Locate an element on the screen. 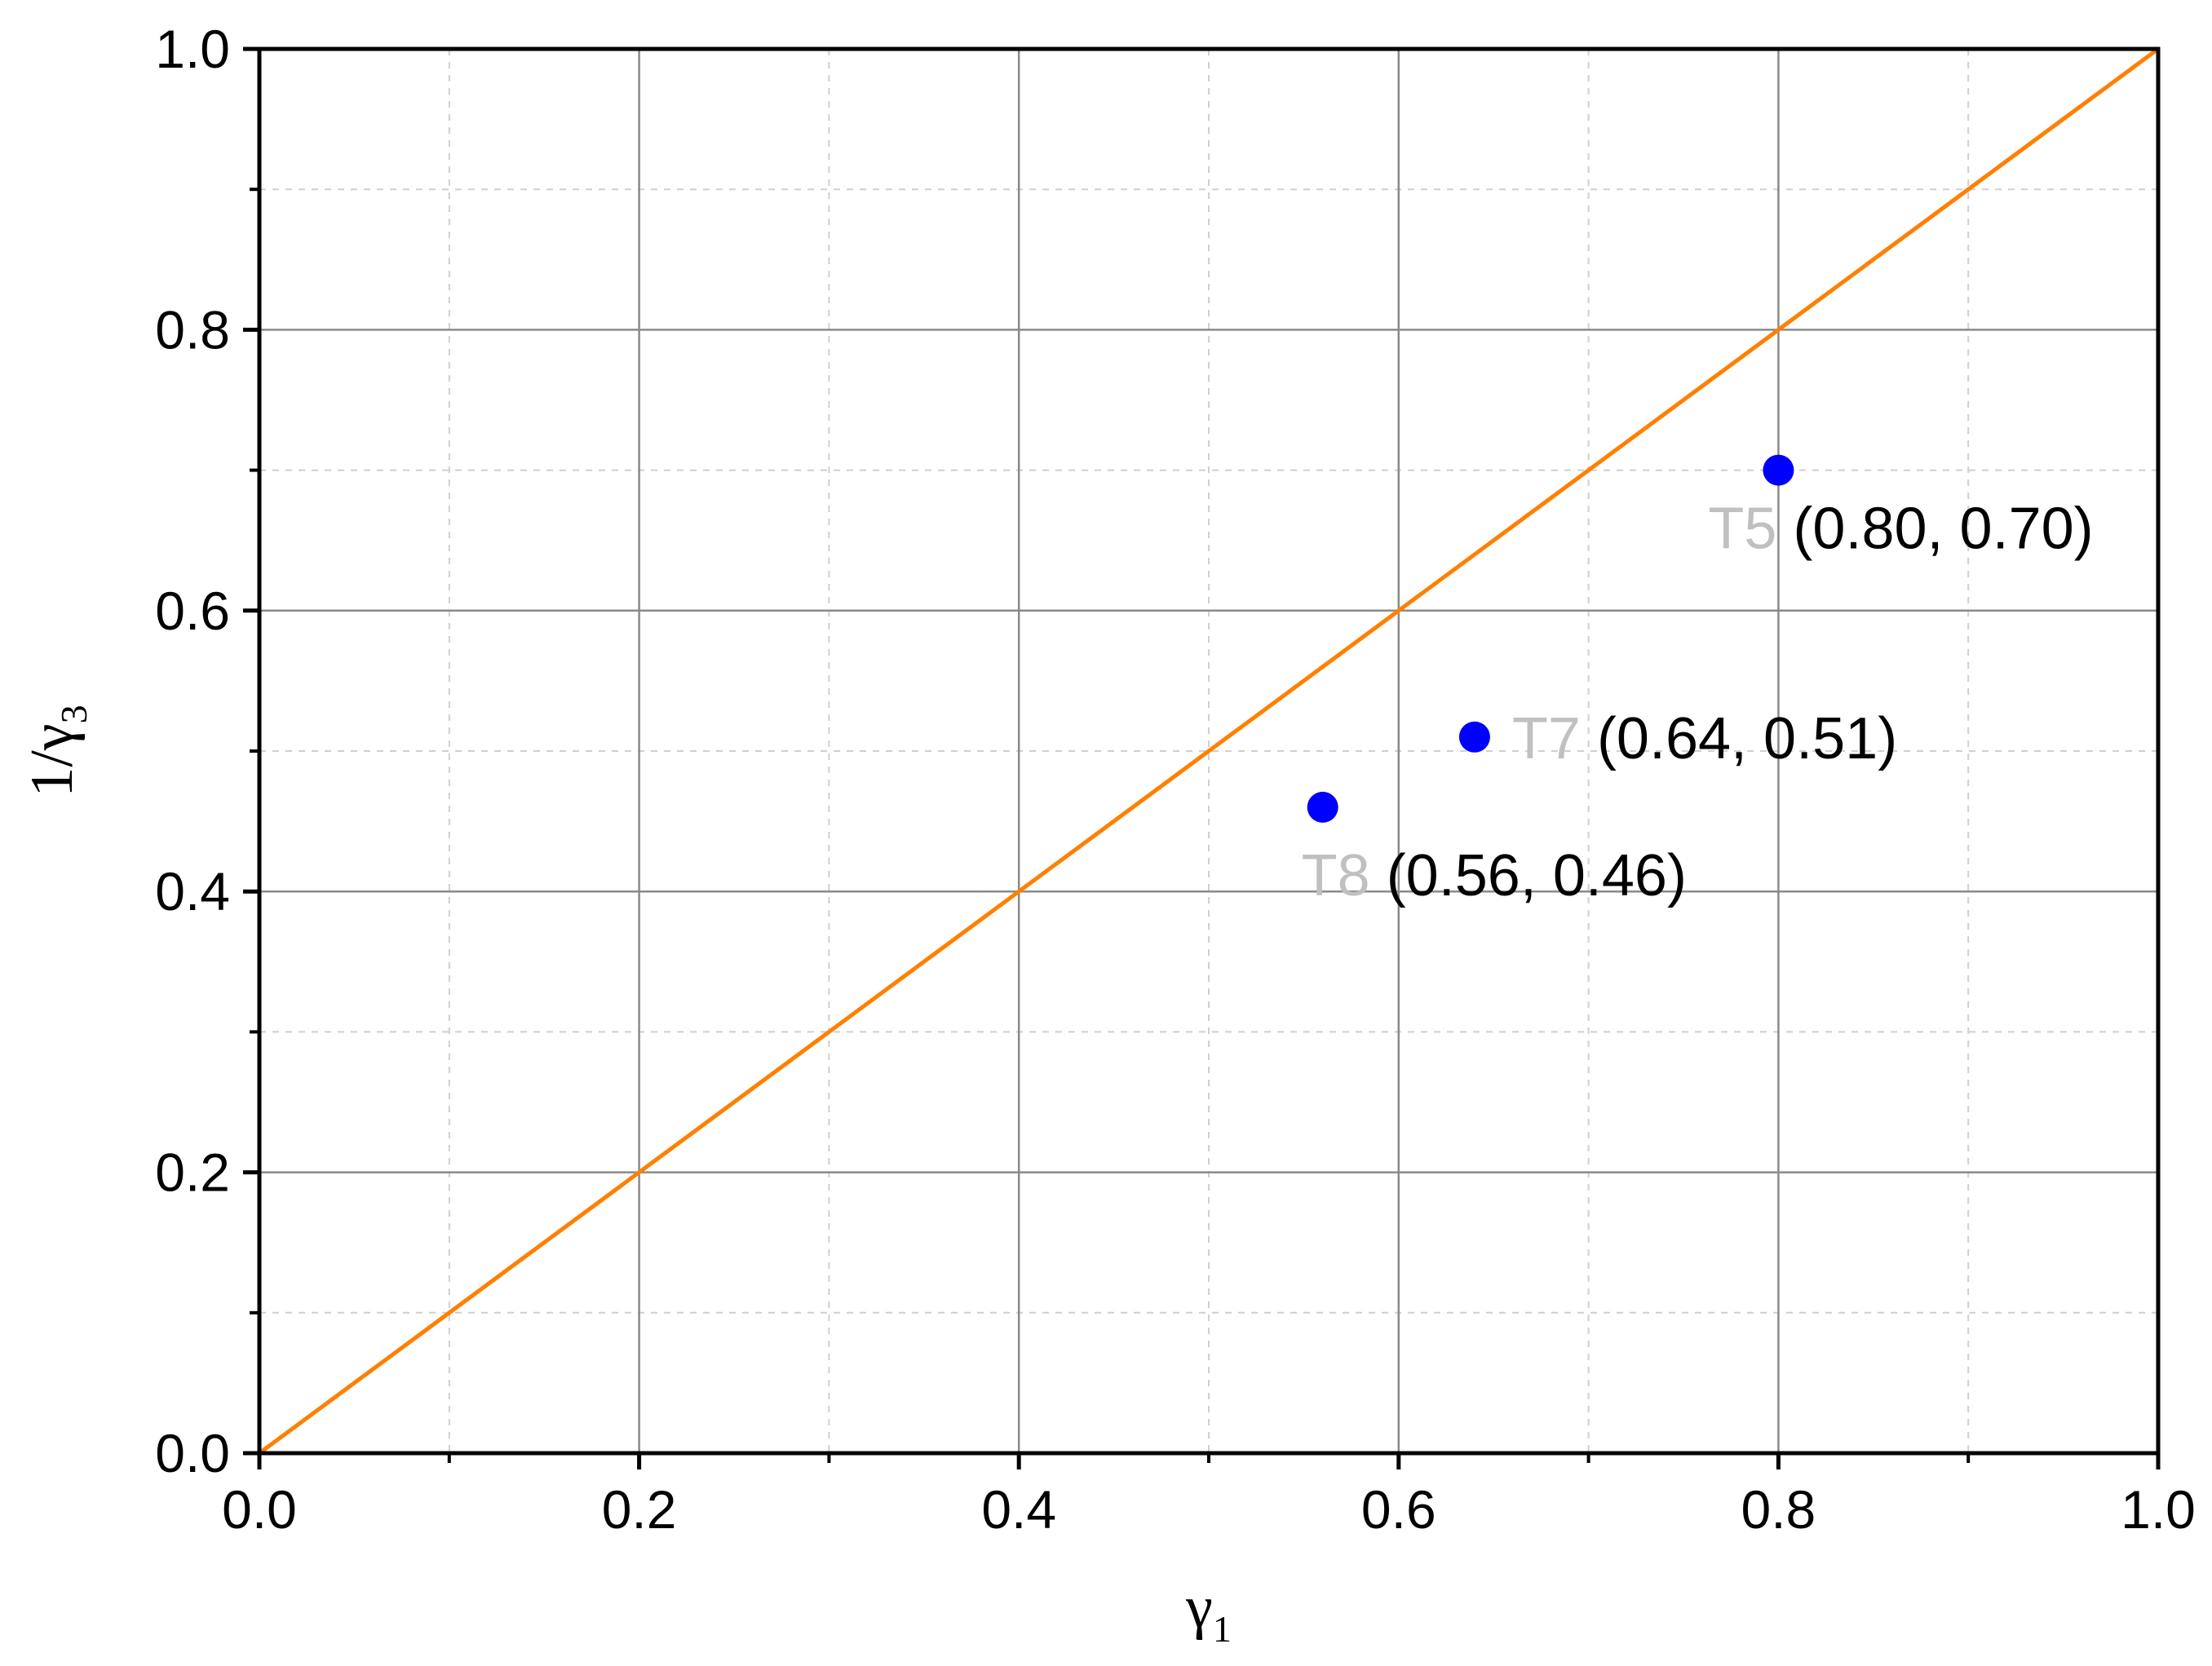  y-tick-label: 1.0 is located at coordinates (192, 49).